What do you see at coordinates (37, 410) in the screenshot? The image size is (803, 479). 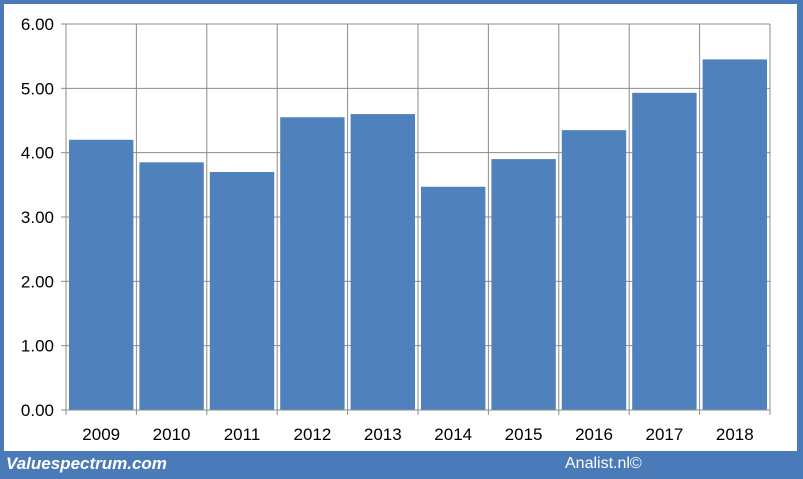 I see `y-tick-label: 0.00` at bounding box center [37, 410].